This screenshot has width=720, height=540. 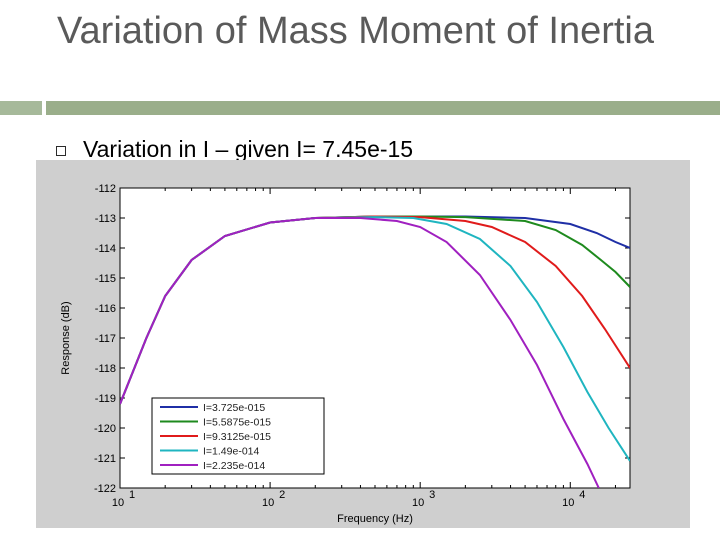 What do you see at coordinates (105, 429) in the screenshot?
I see `y-tick-label: -120` at bounding box center [105, 429].